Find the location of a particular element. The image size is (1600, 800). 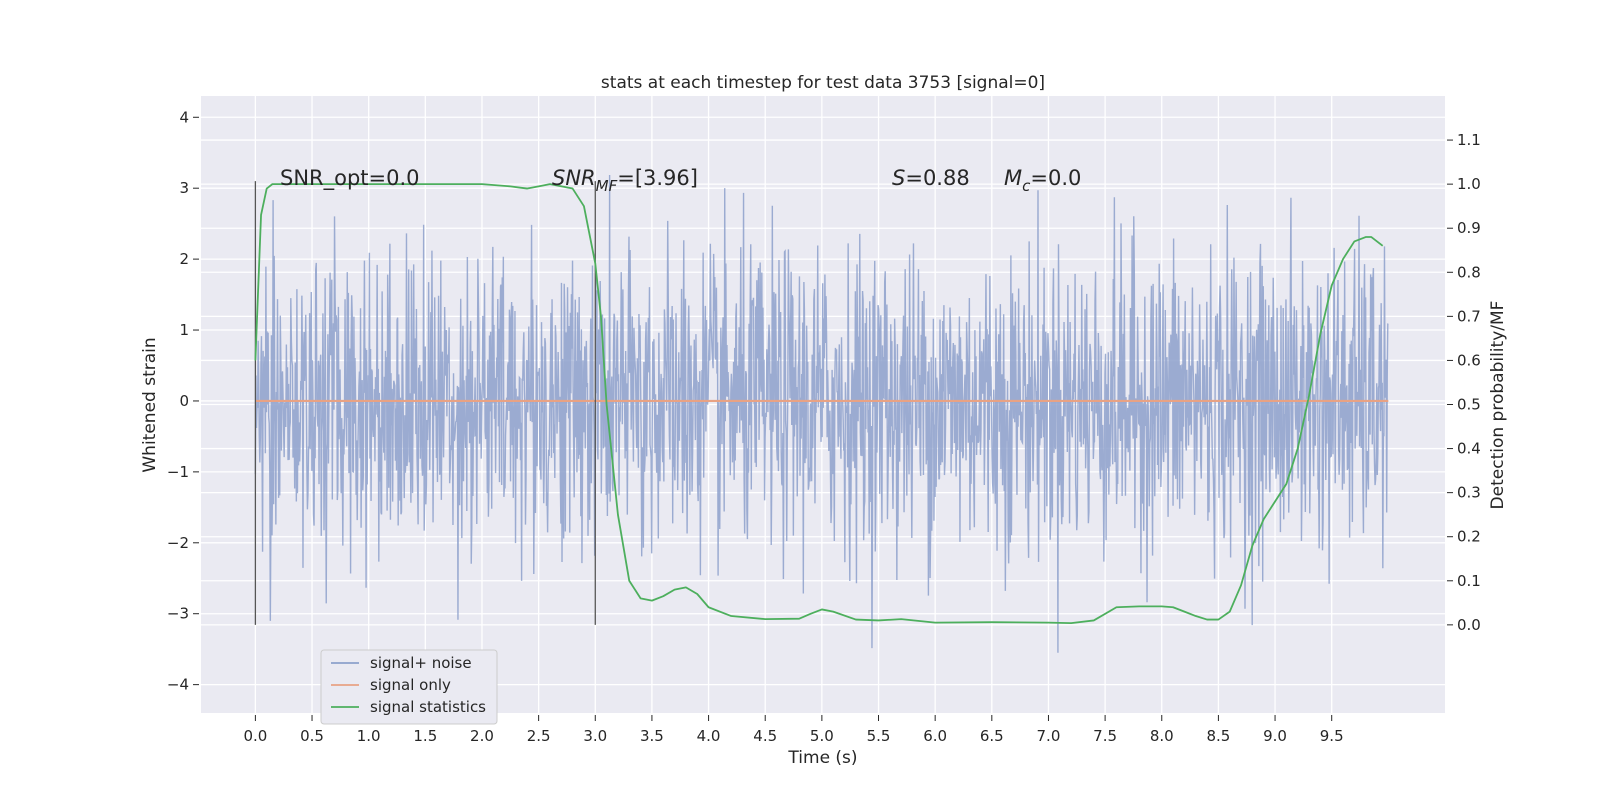

legend-label-signal-statistics: signal statistics is located at coordinates (428, 707).